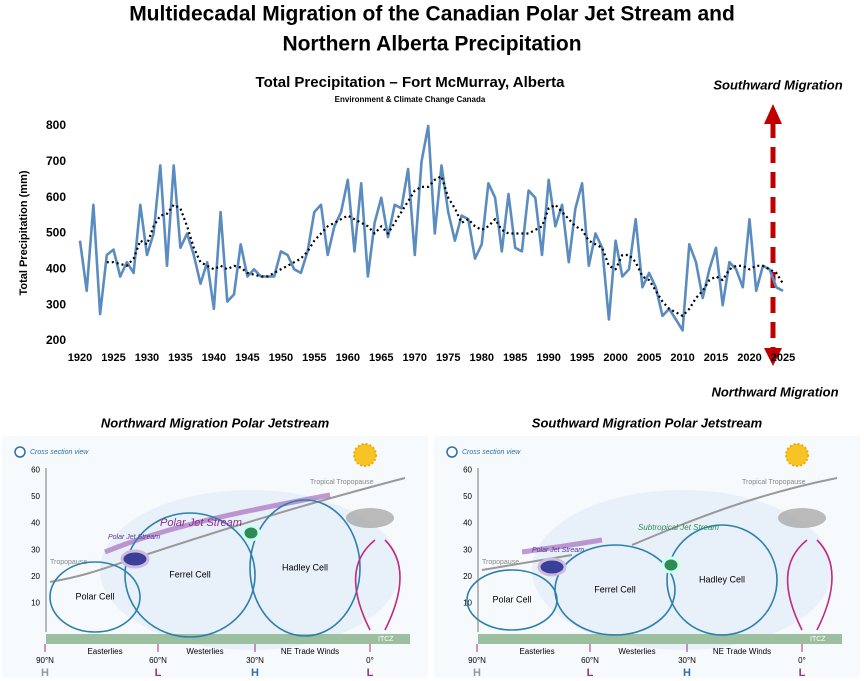  I want to click on x-tick-label: 1925, so click(113, 358).